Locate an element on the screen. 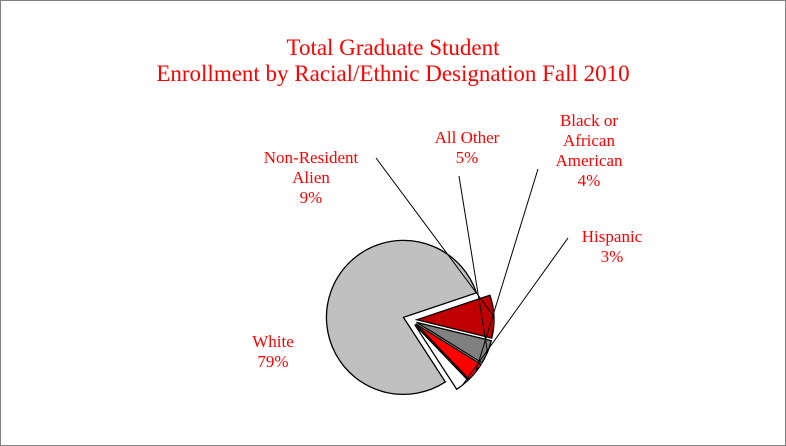  pie-slice-non-resident-alien is located at coordinates (454, 316).